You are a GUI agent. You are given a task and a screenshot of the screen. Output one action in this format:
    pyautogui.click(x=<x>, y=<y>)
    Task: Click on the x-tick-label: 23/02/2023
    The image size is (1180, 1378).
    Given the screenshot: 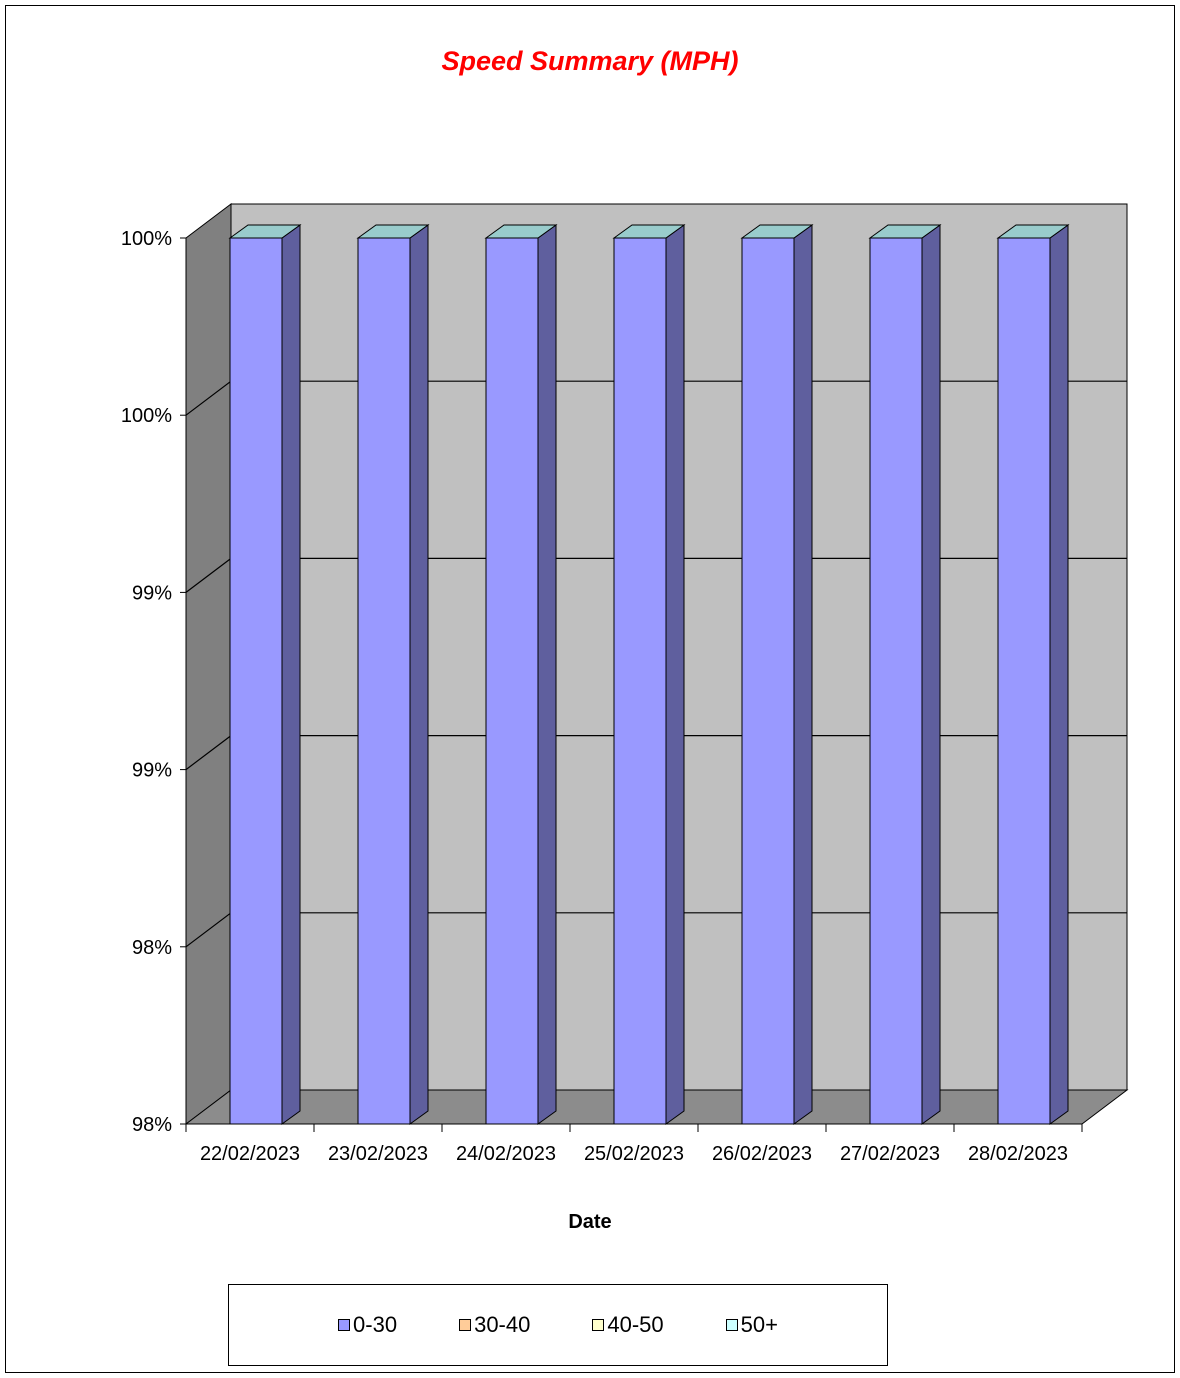 What is the action you would take?
    pyautogui.click(x=378, y=1154)
    